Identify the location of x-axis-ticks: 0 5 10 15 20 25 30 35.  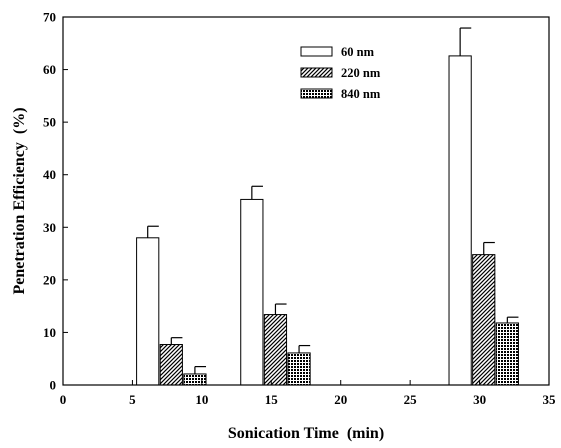
(308, 393).